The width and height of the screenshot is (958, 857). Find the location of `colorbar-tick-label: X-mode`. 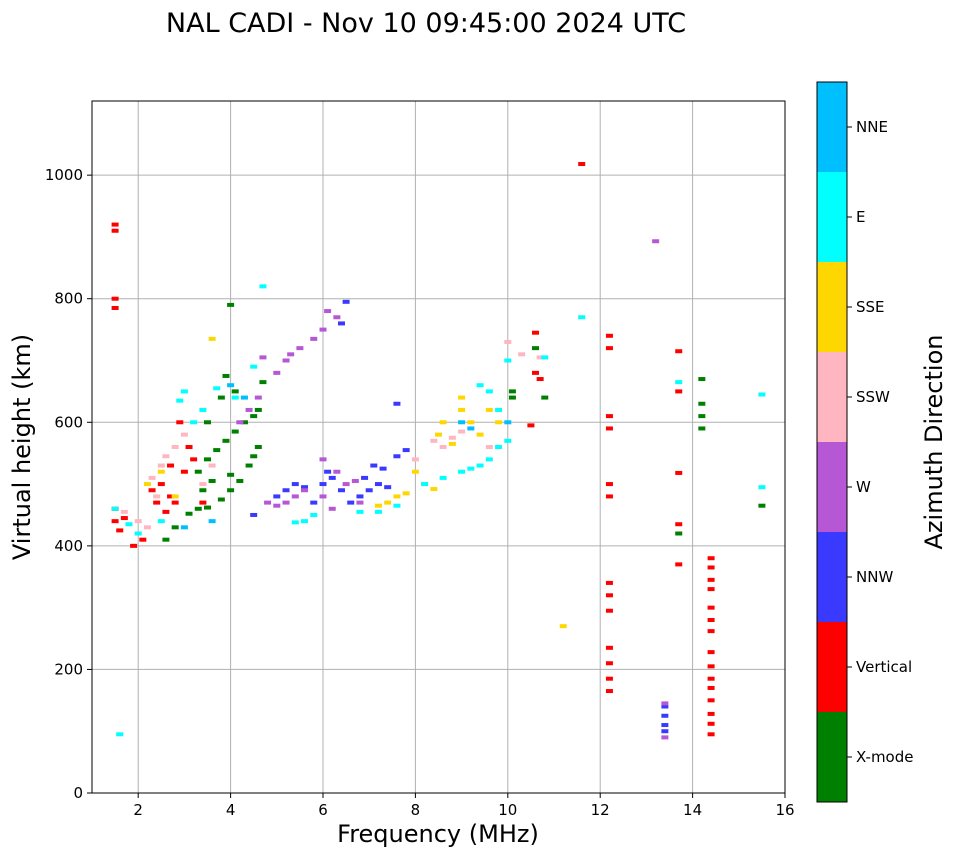

colorbar-tick-label: X-mode is located at coordinates (884, 757).